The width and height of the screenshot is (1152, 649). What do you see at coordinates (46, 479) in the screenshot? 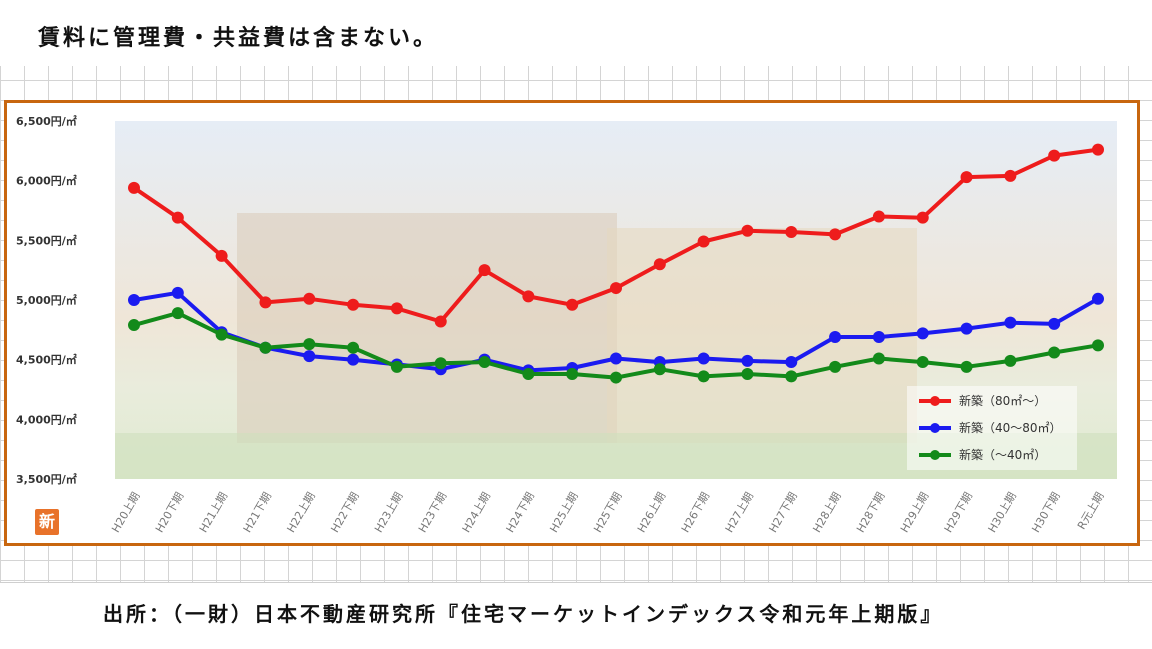
I see `y-tick-label: 3,500円/㎡` at bounding box center [46, 479].